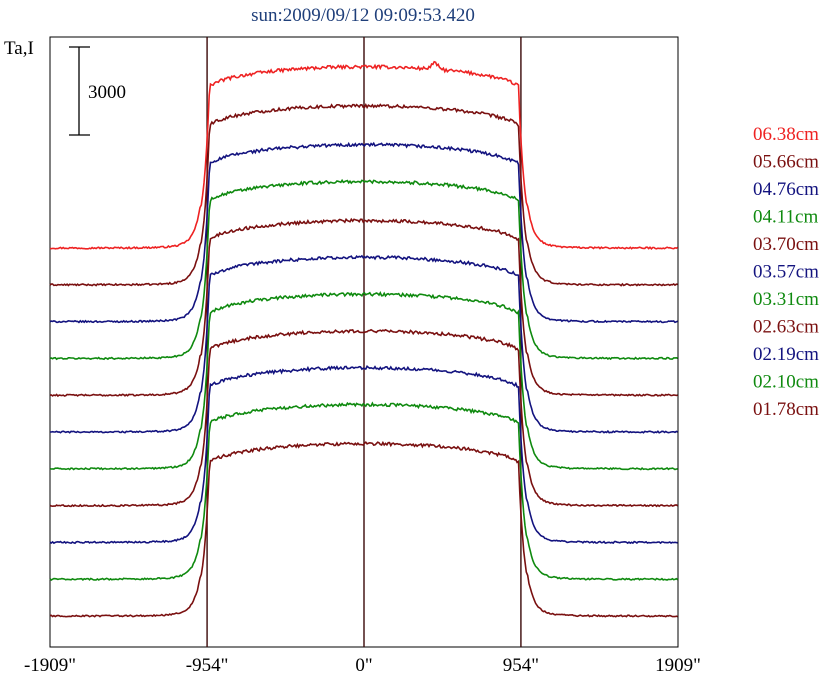  I want to click on legend-entry: 02.10cm, so click(786, 382).